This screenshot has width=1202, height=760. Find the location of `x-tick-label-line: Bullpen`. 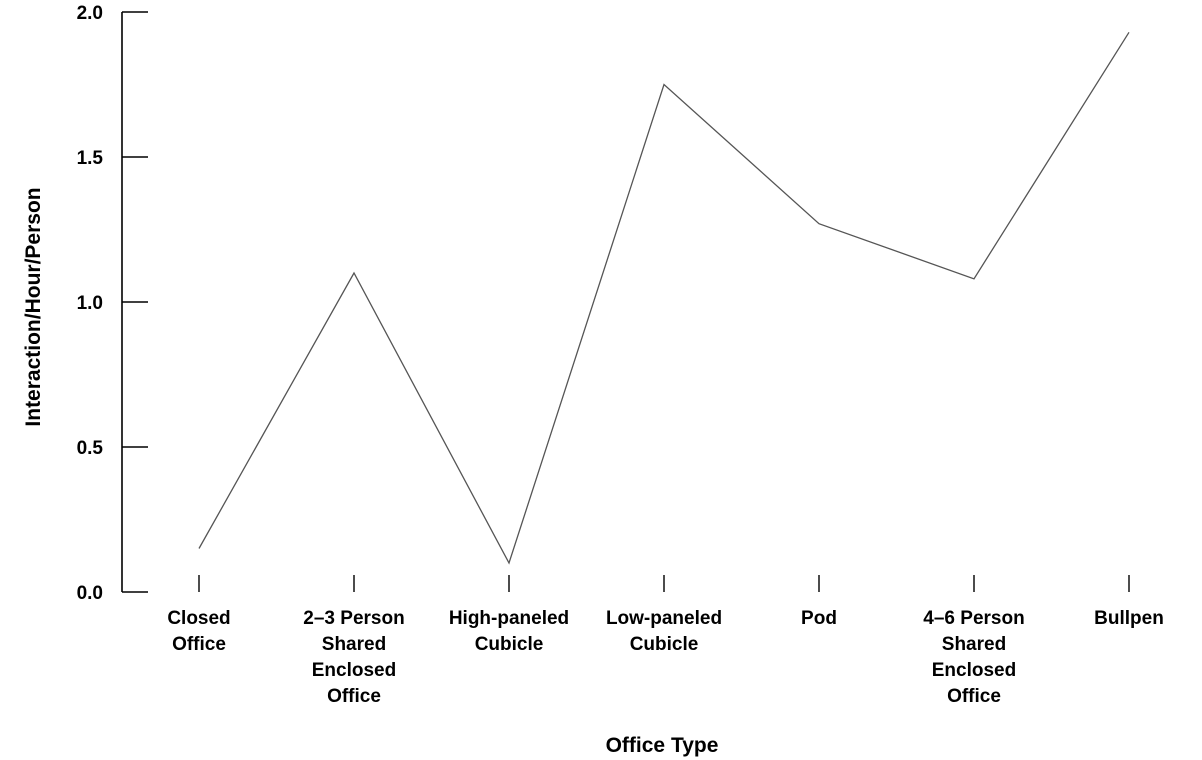

x-tick-label-line: Bullpen is located at coordinates (1129, 618).